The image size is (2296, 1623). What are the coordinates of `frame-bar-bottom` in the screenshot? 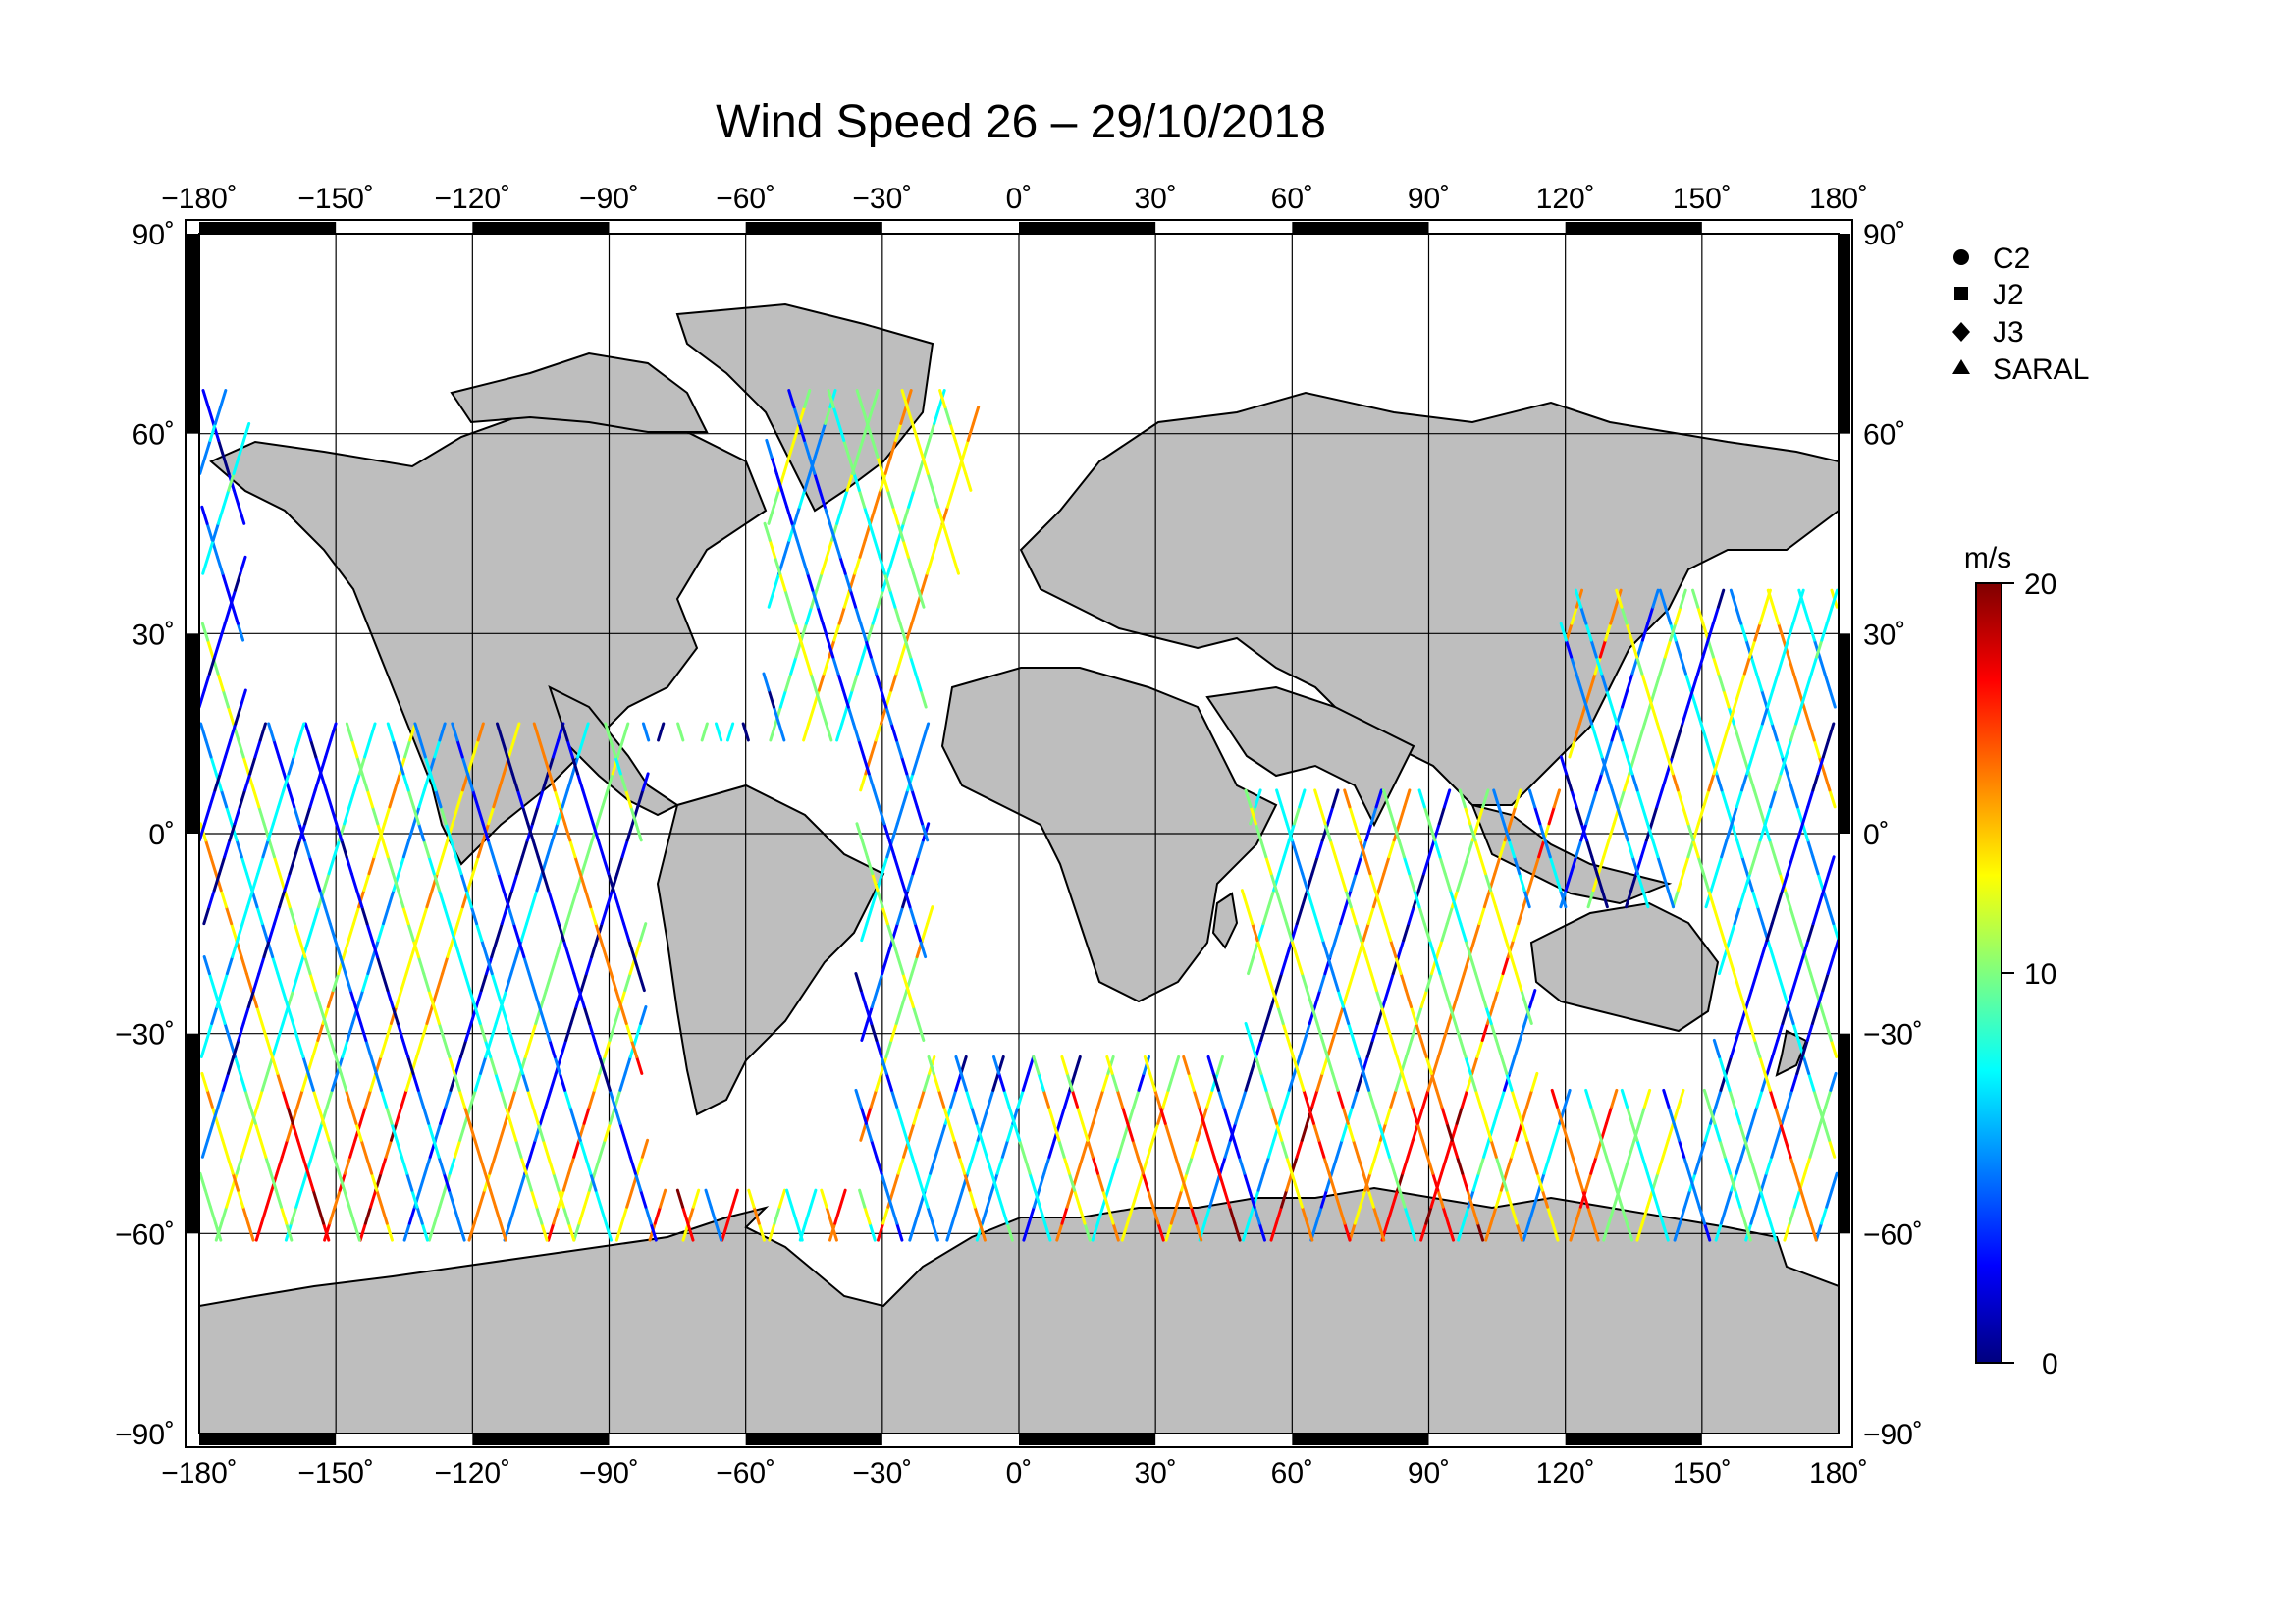 It's located at (268, 1440).